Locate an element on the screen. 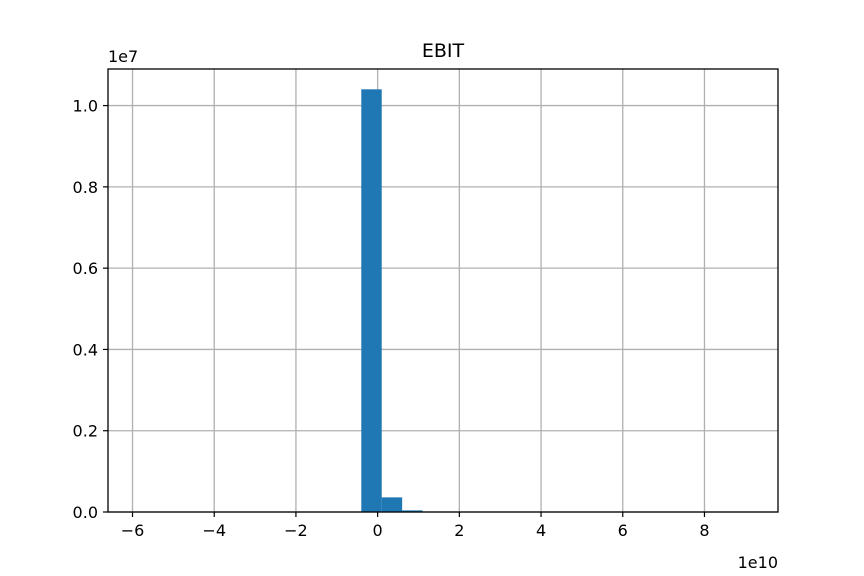 This screenshot has height=576, width=864. x-offset-label: 1e10 is located at coordinates (758, 562).